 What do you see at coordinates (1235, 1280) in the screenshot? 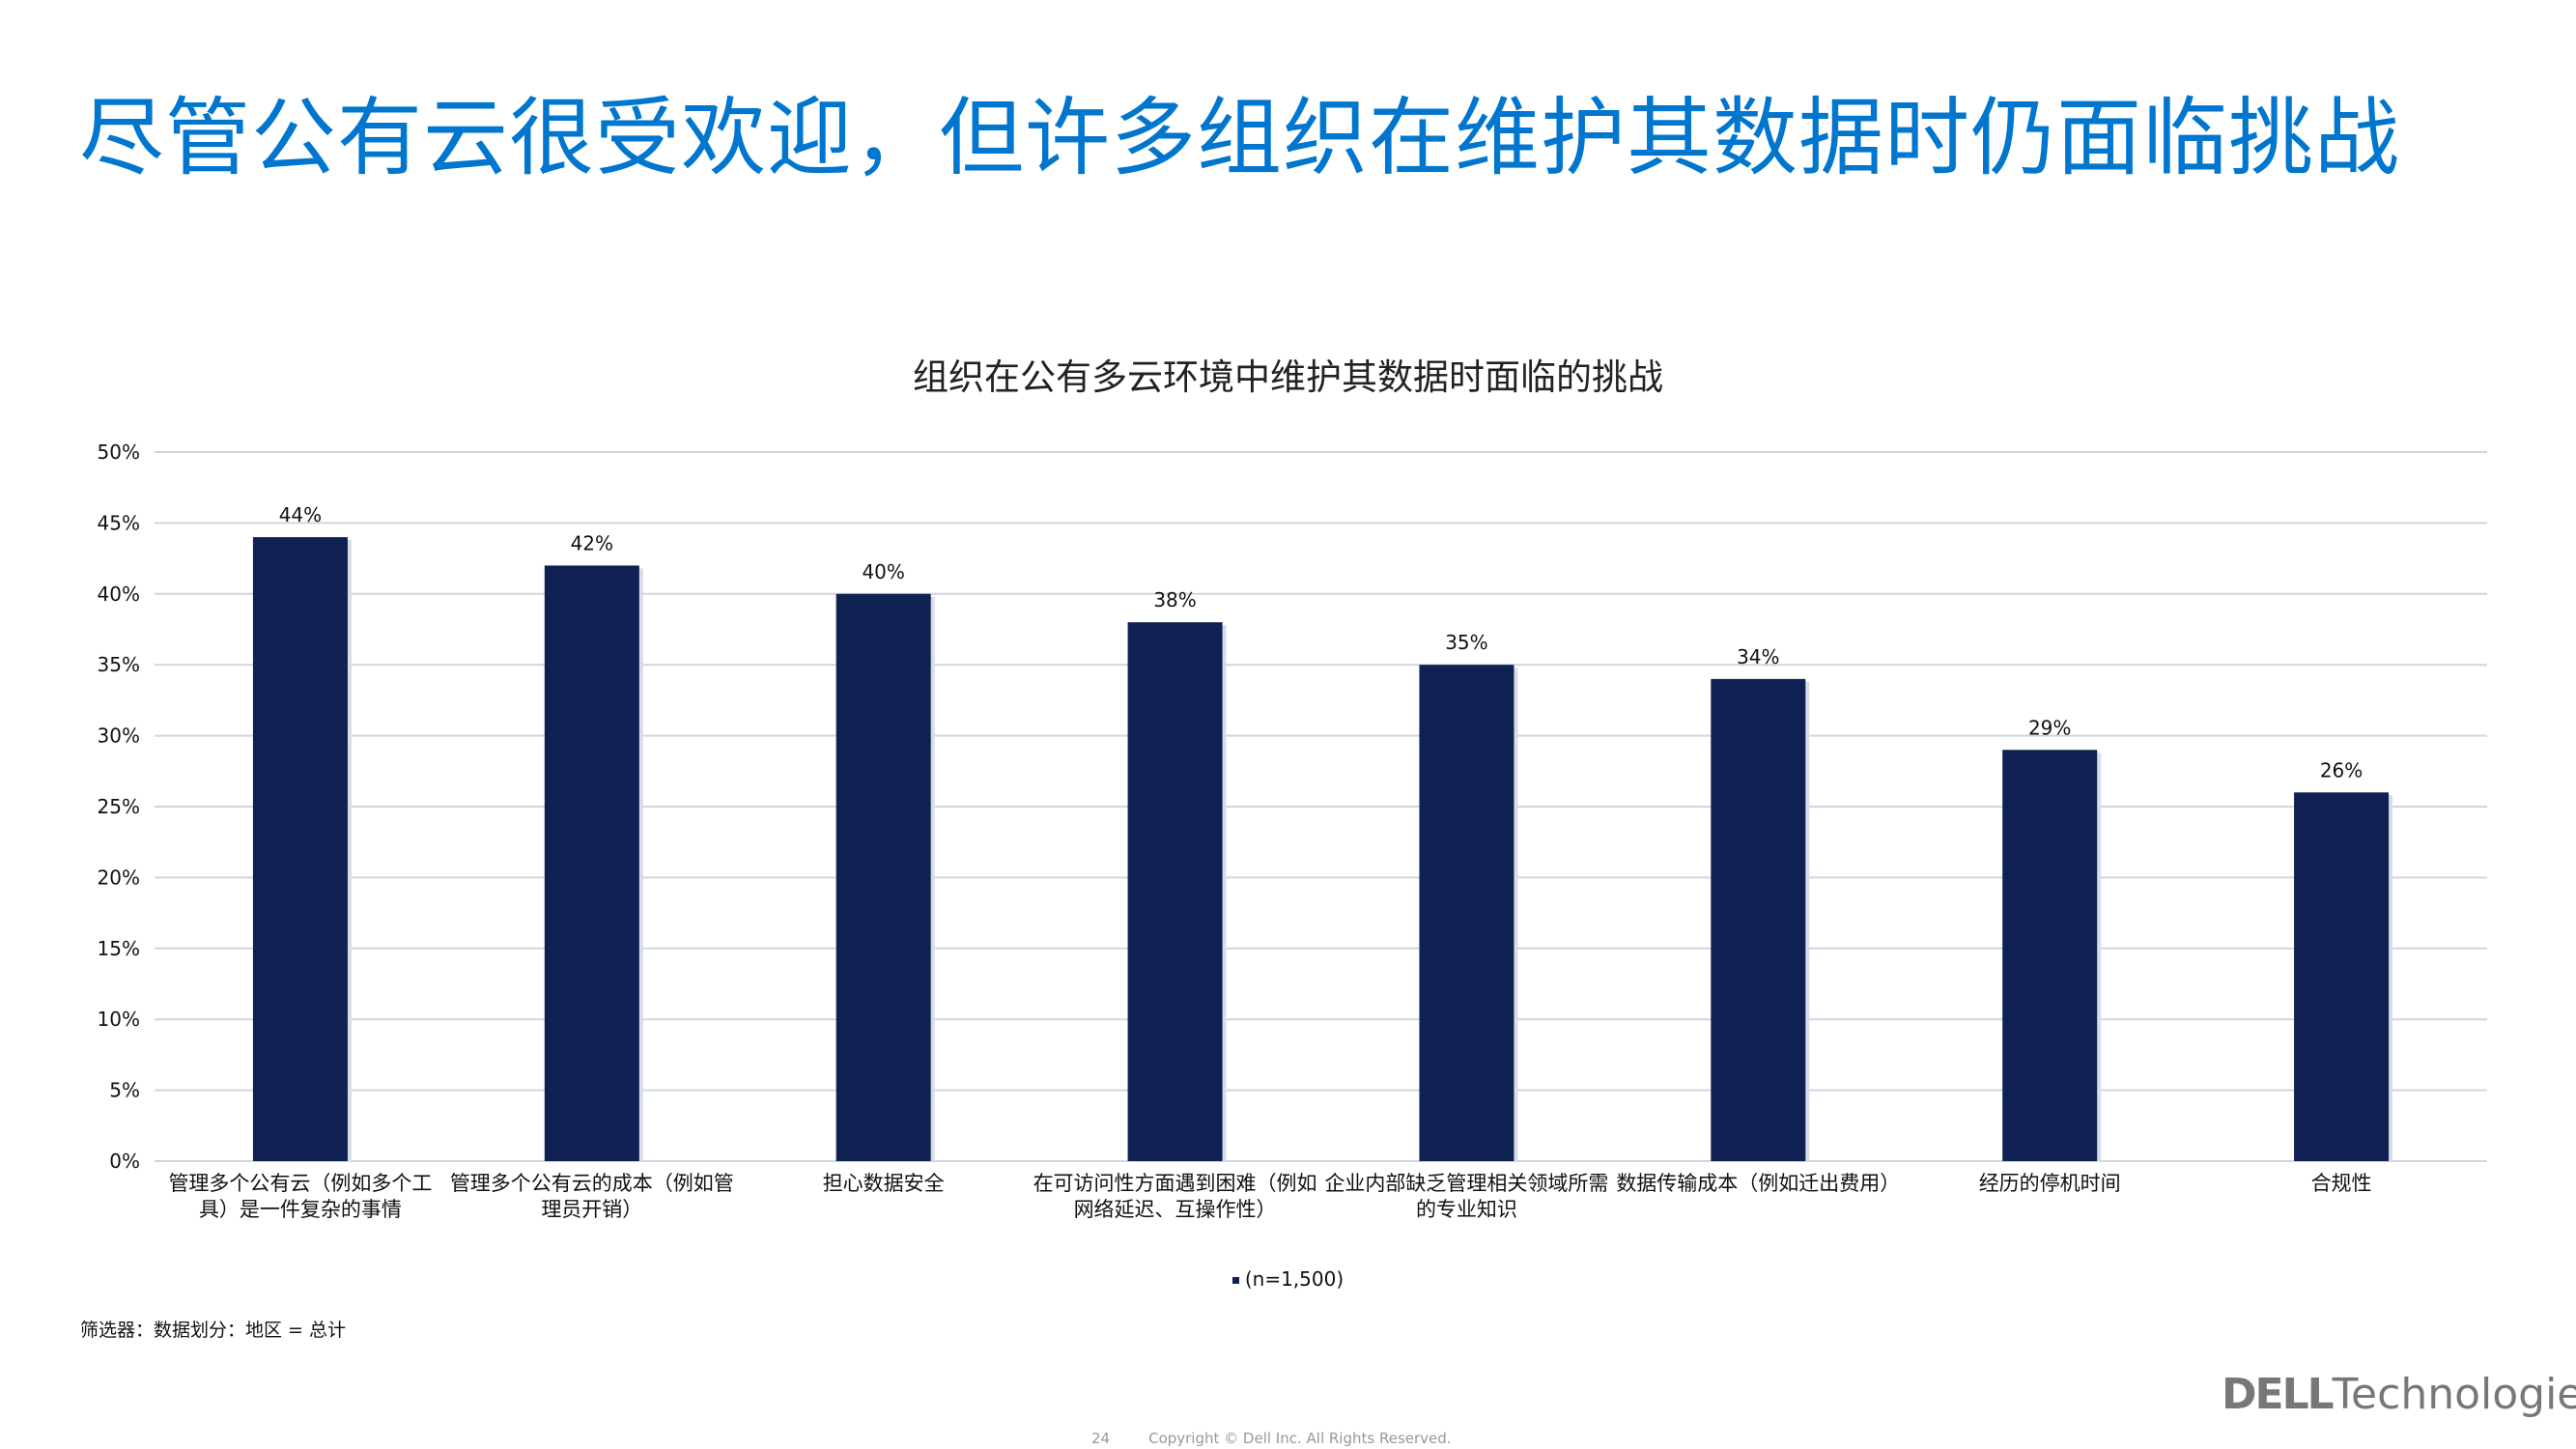
I see `legend-swatch` at bounding box center [1235, 1280].